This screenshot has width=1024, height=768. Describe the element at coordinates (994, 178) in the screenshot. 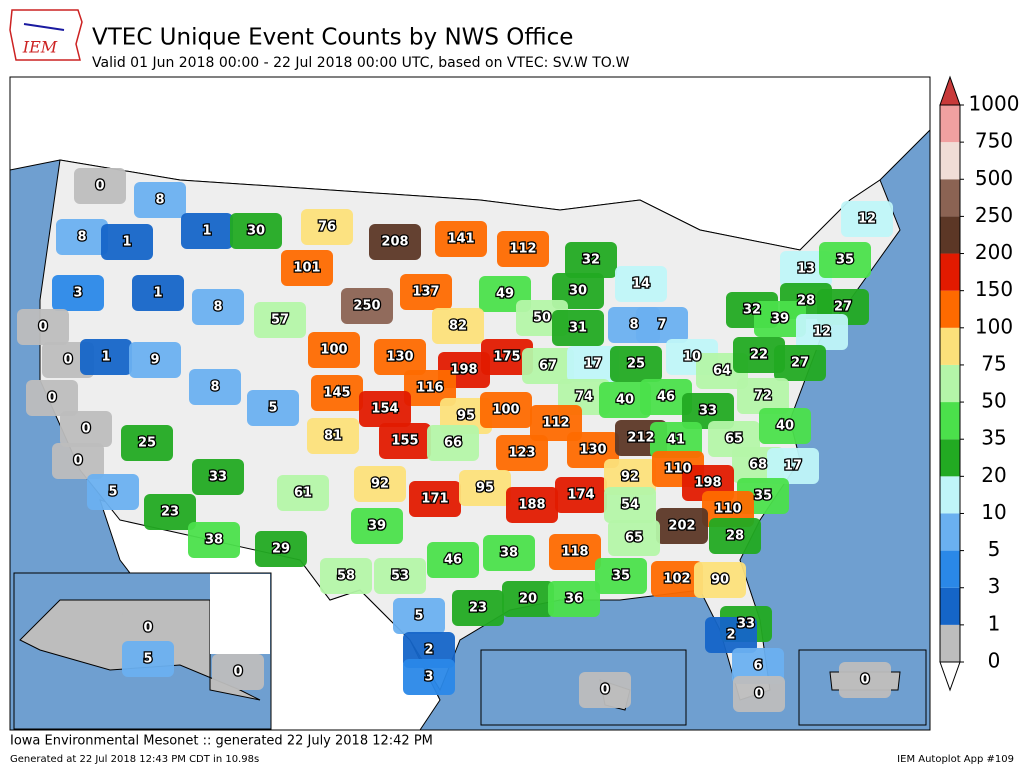

I see `colorbar-label: 500` at that location.